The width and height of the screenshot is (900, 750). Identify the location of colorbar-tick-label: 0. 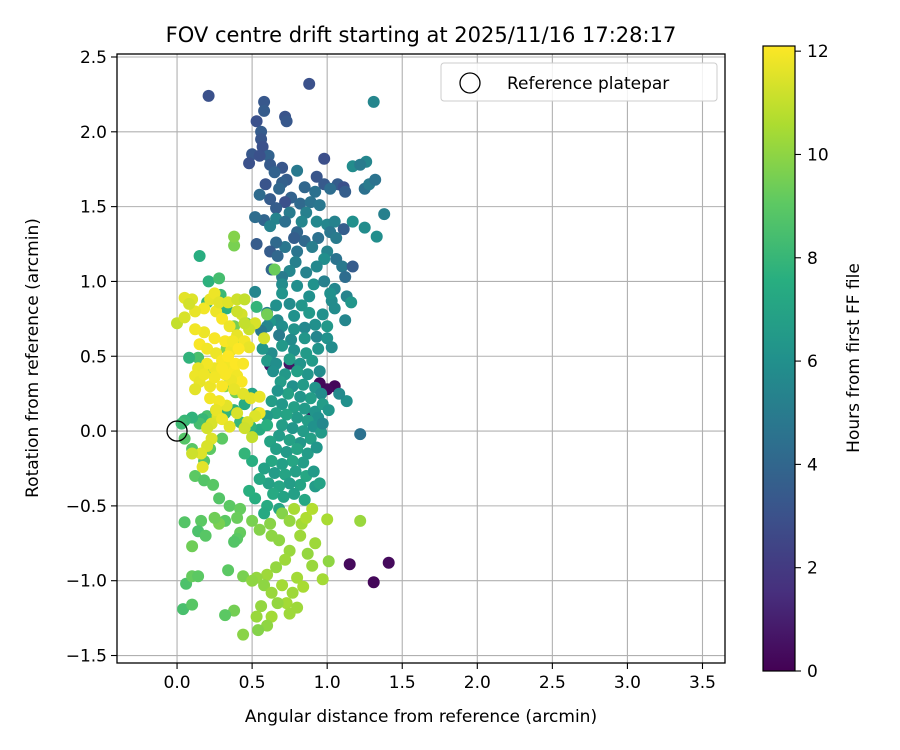
(812, 672).